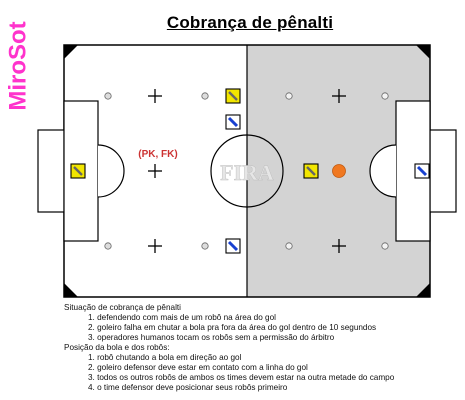 This screenshot has height=400, width=465. What do you see at coordinates (423, 290) in the screenshot?
I see `corner-bottom-right` at bounding box center [423, 290].